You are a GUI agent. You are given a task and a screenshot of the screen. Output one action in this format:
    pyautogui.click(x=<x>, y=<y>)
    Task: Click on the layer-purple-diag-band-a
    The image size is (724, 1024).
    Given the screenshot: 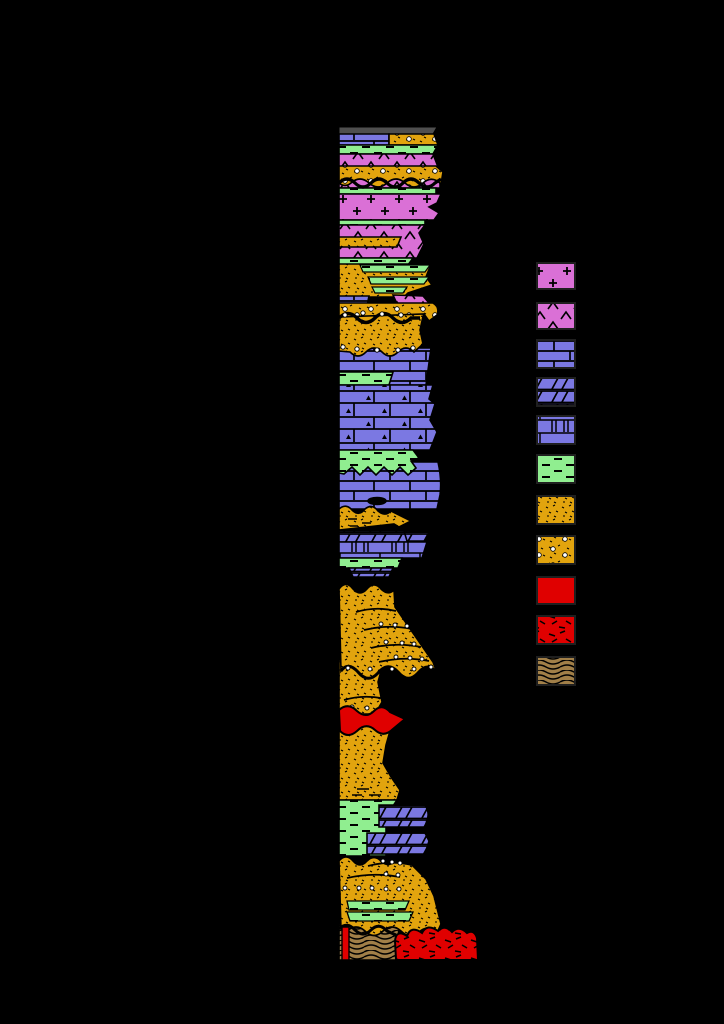 What is the action you would take?
    pyautogui.click(x=403, y=816)
    